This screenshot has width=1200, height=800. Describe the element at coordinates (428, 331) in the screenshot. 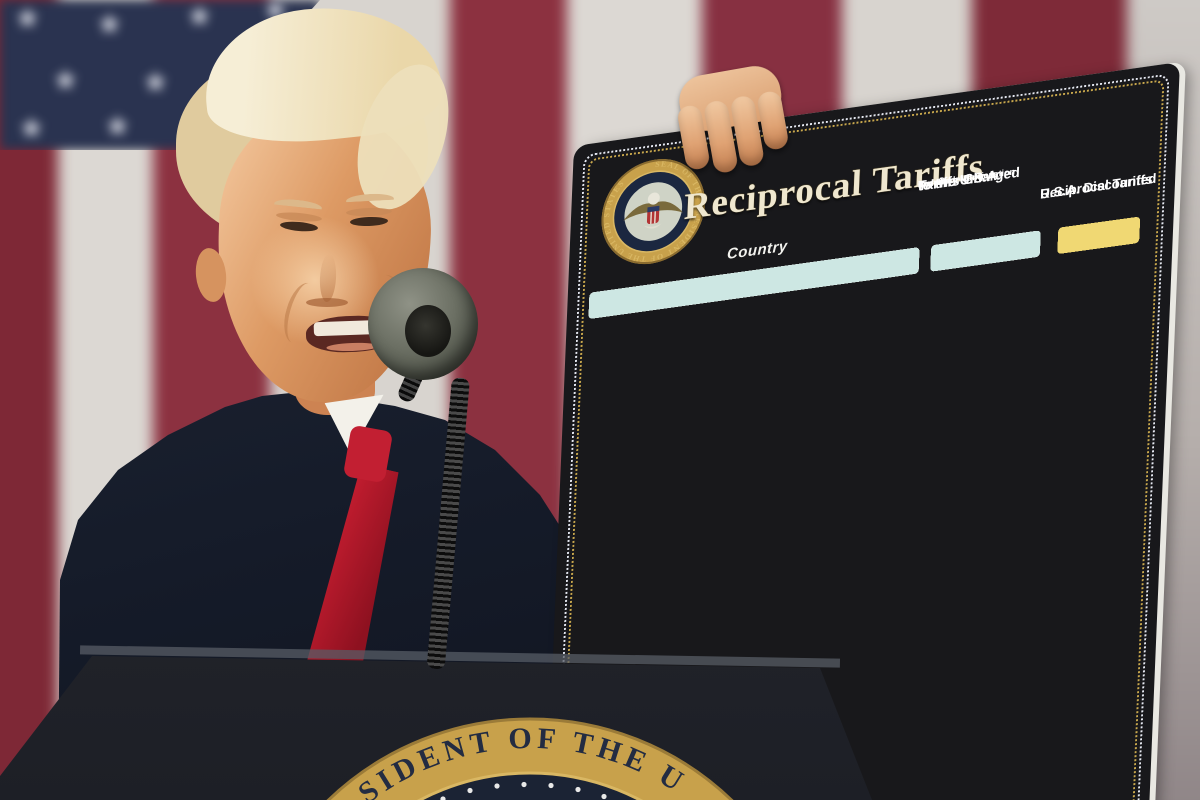

I see `microphone-capsule` at that location.